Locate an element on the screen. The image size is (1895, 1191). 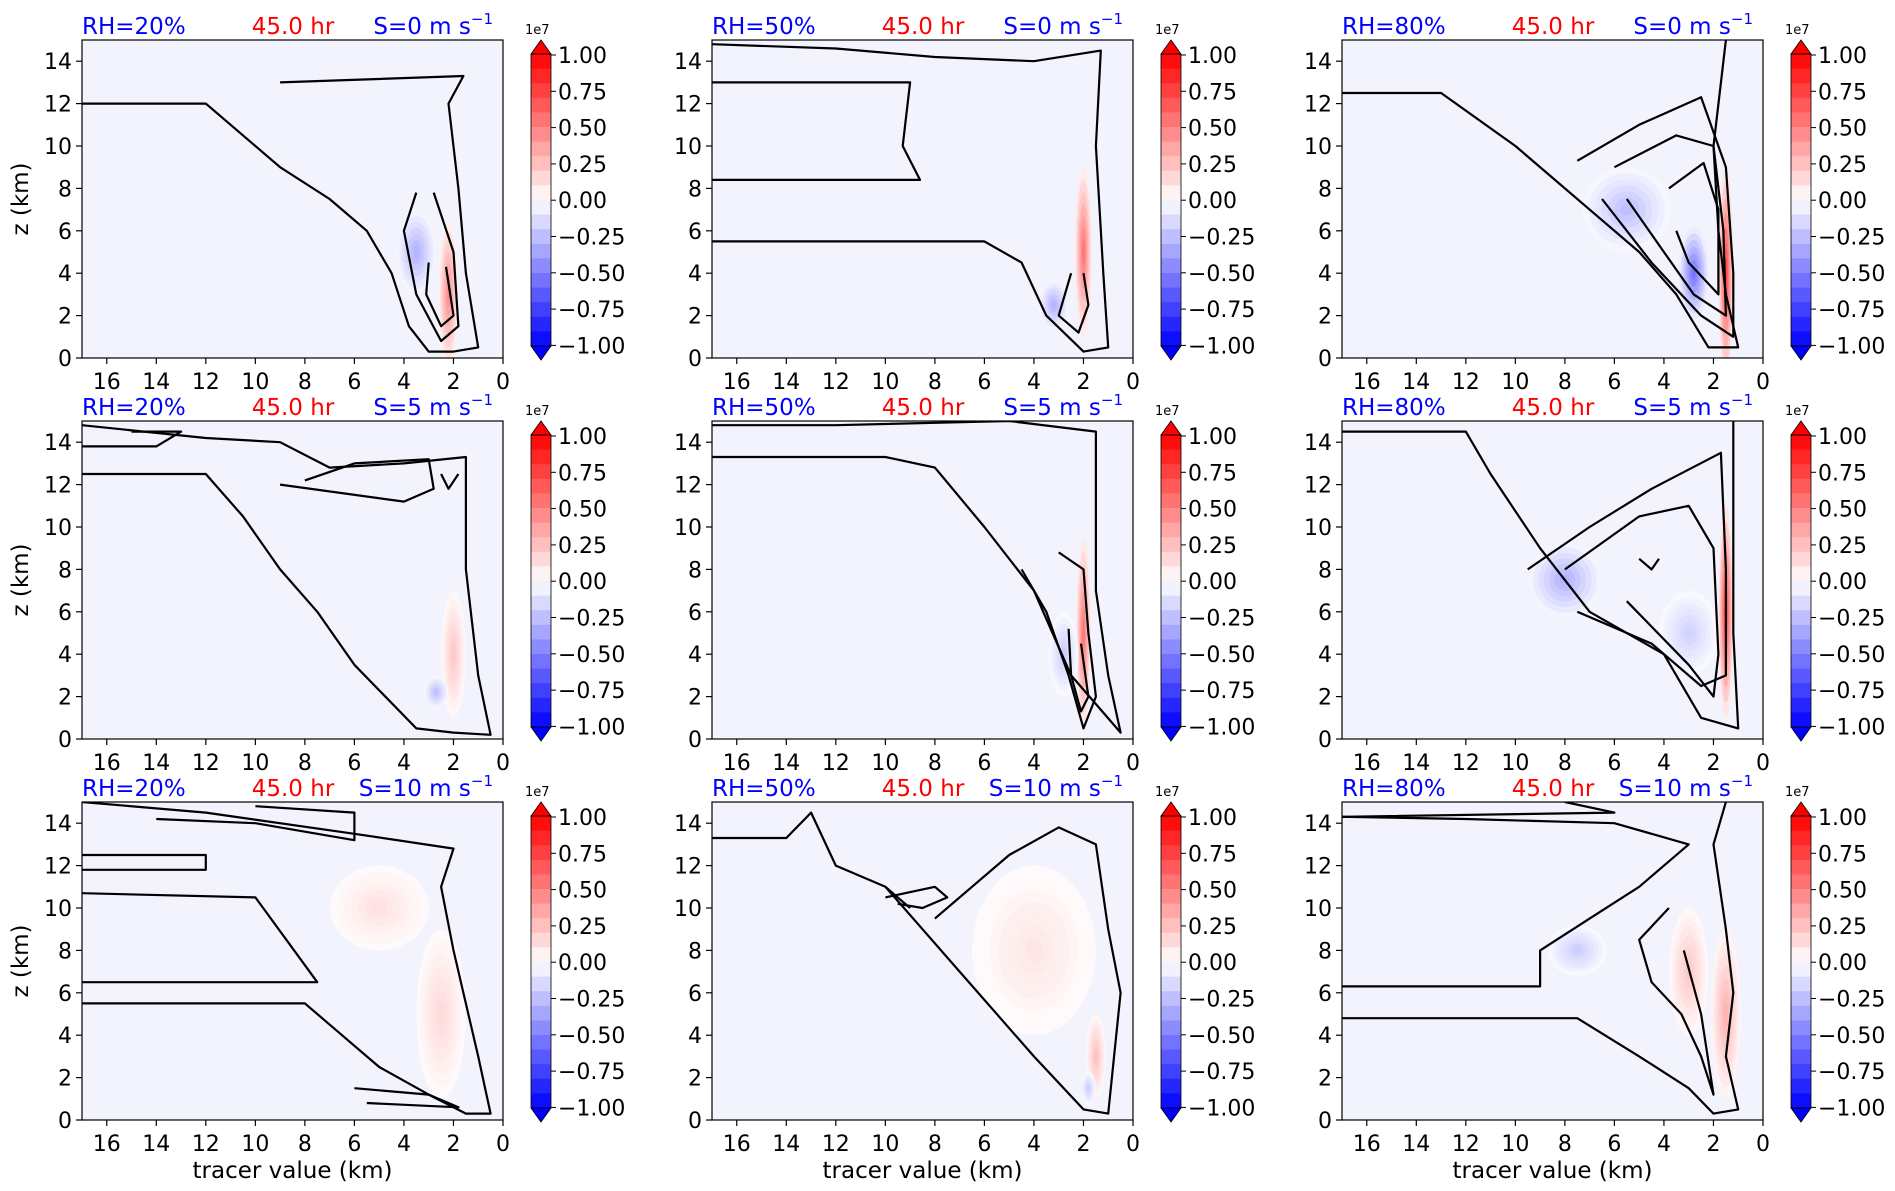
contour-layer is located at coordinates (1541, 958).